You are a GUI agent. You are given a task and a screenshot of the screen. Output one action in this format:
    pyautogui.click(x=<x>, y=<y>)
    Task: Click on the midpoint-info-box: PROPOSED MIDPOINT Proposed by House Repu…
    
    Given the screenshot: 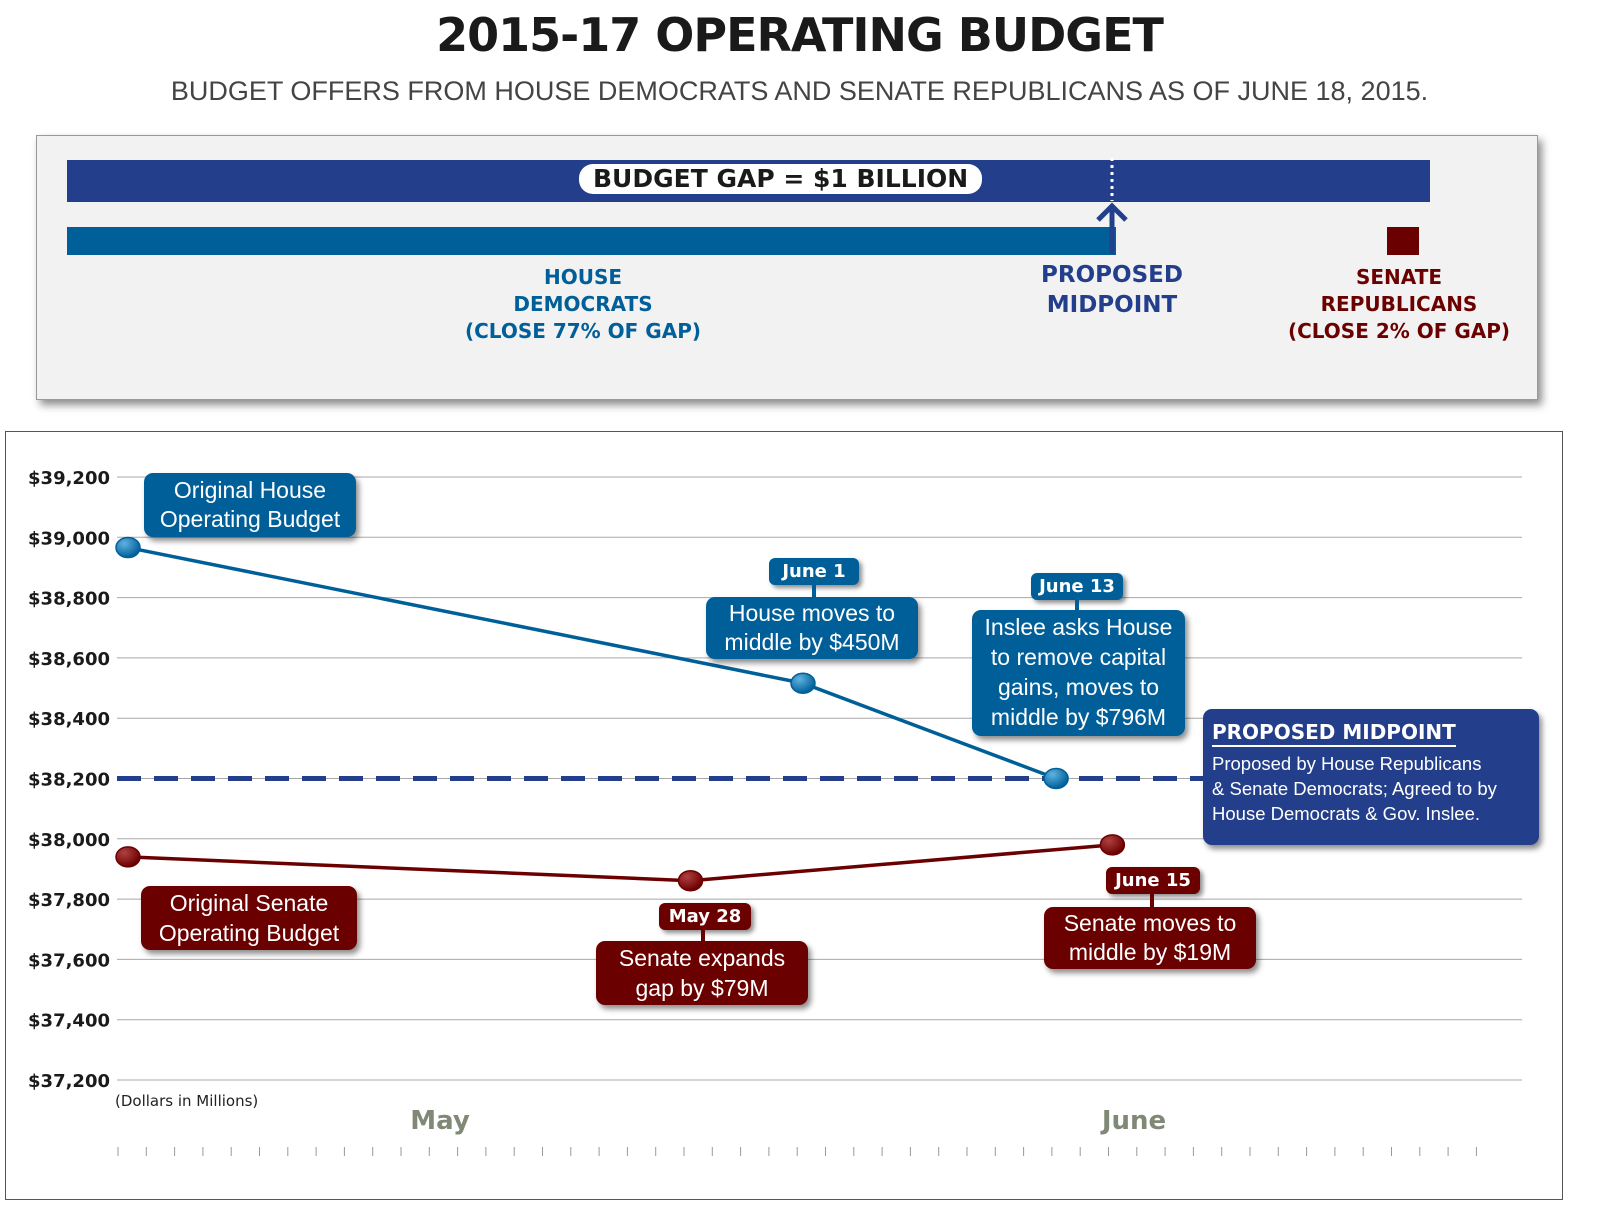 What is the action you would take?
    pyautogui.click(x=1371, y=777)
    